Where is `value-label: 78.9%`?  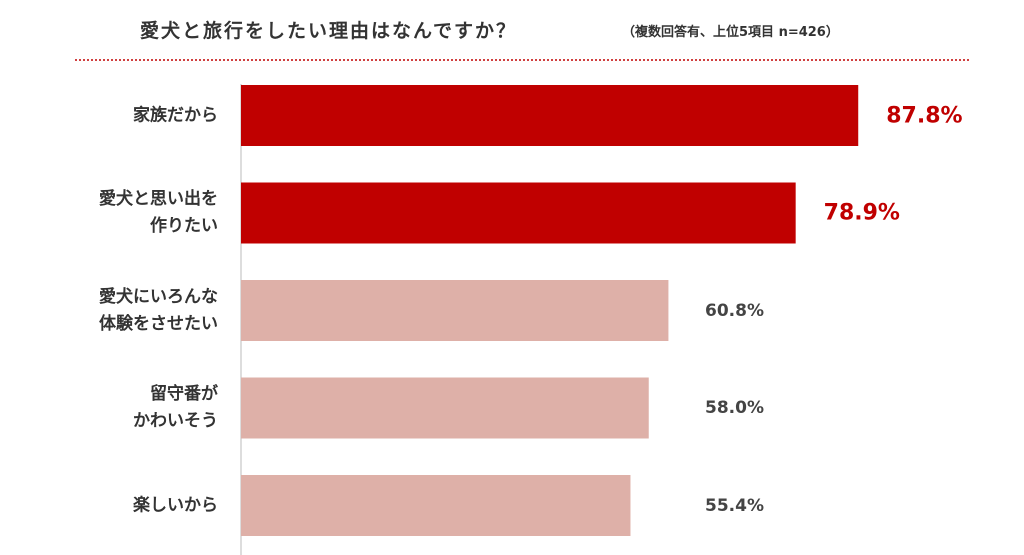 value-label: 78.9% is located at coordinates (861, 213).